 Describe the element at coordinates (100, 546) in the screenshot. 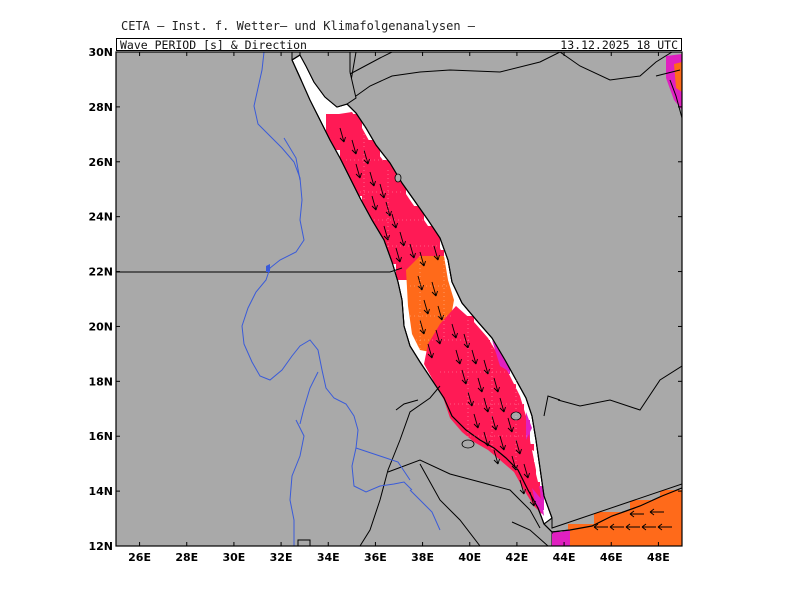

I see `lat-tick-label: 12N` at that location.